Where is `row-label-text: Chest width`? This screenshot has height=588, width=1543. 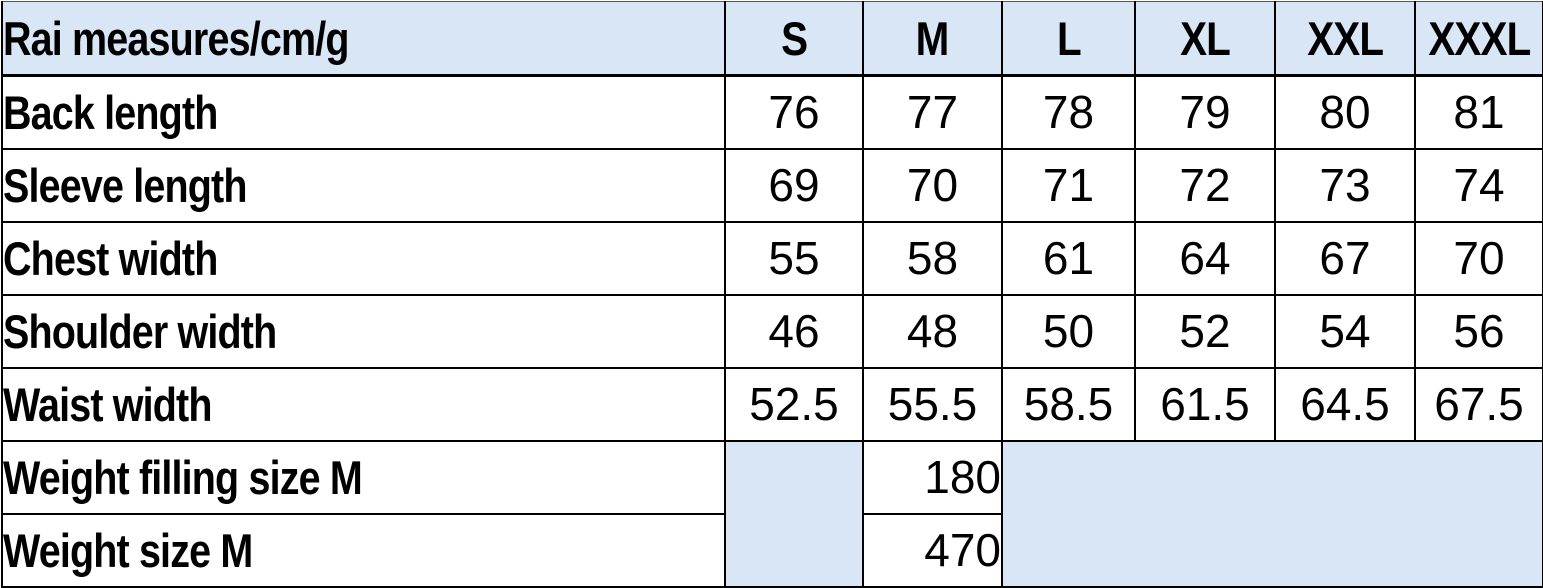 row-label-text: Chest width is located at coordinates (110, 258).